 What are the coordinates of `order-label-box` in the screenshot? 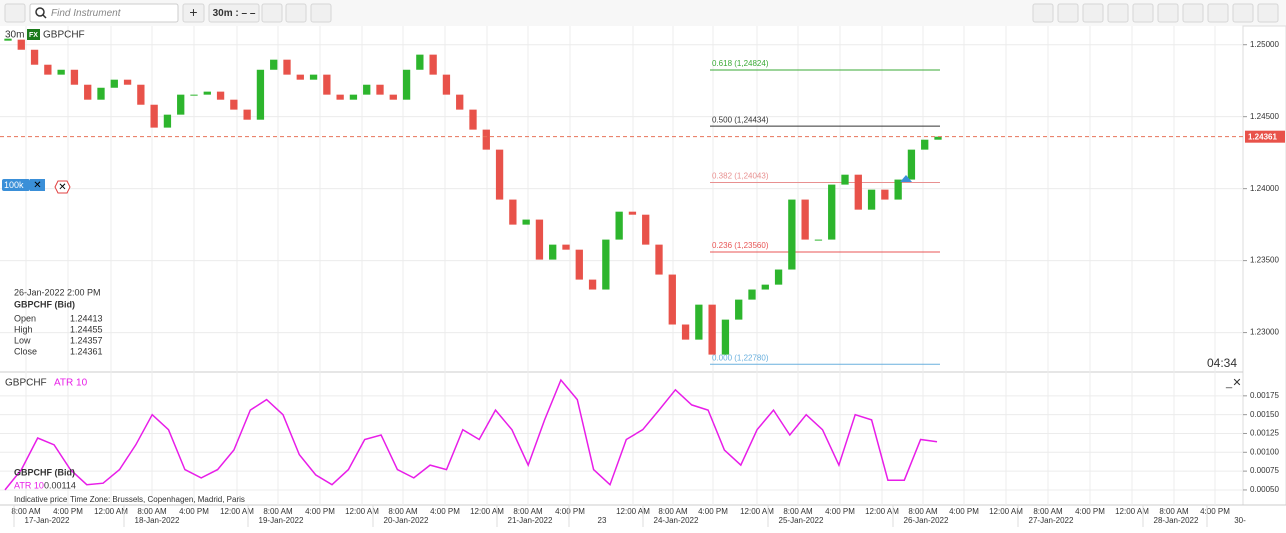 It's located at (16, 185).